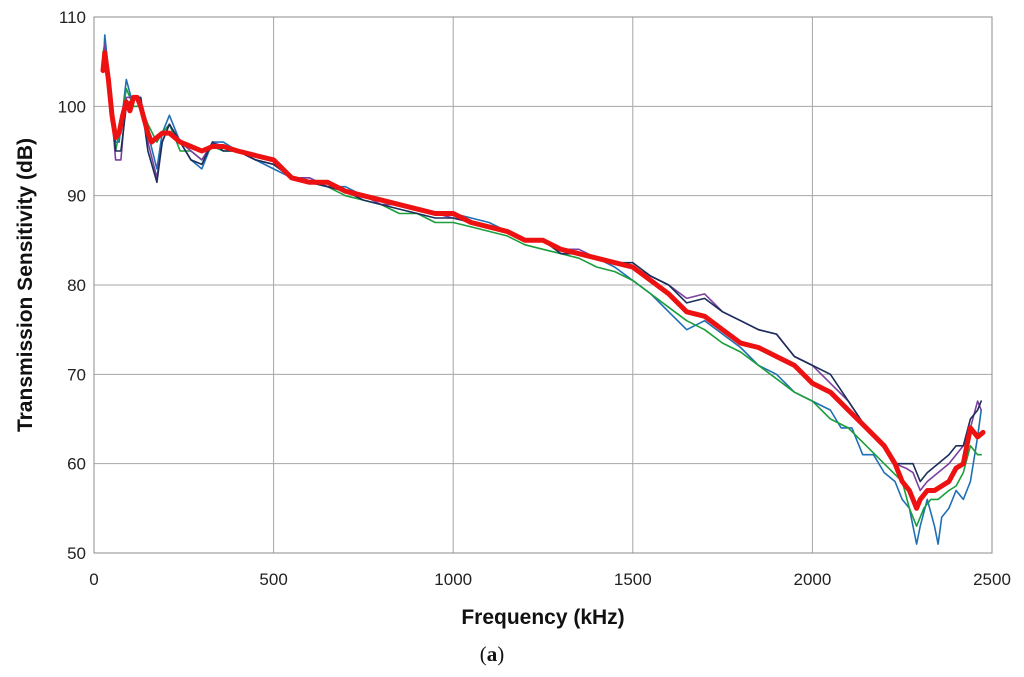 Image resolution: width=1024 pixels, height=677 pixels. Describe the element at coordinates (453, 579) in the screenshot. I see `x-tick-label: 1000` at that location.